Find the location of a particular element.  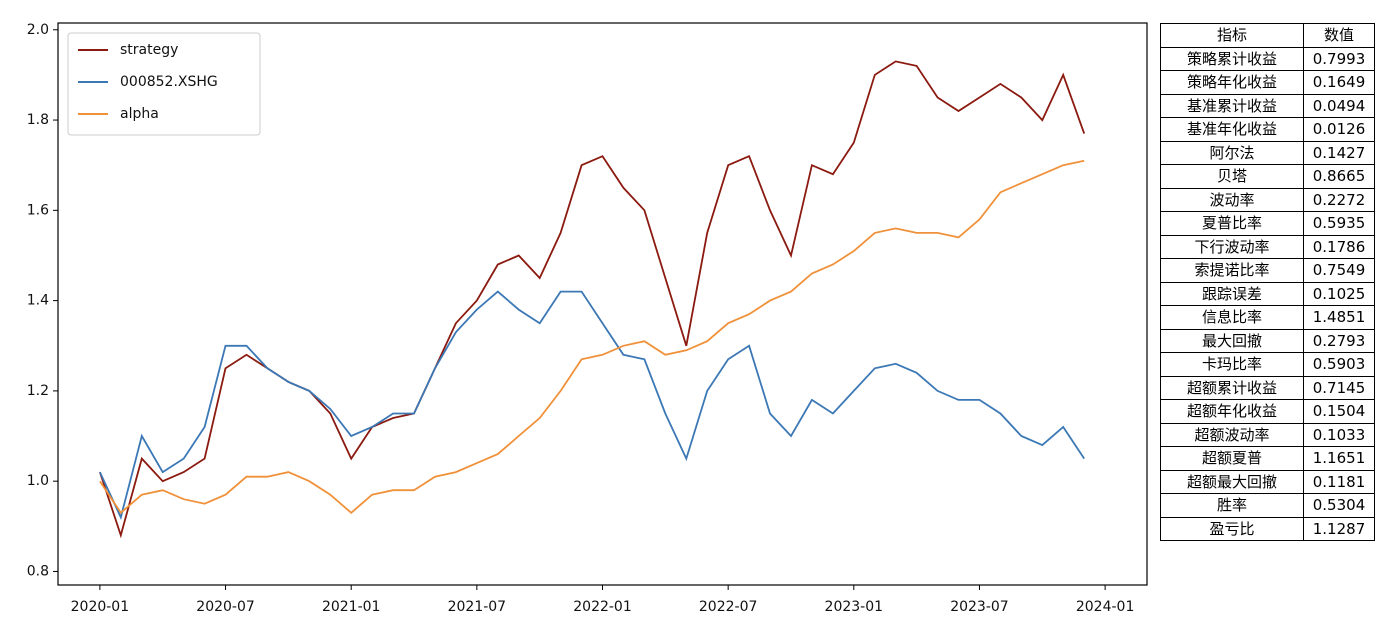

table-cell: 1.1287 is located at coordinates (1339, 528).